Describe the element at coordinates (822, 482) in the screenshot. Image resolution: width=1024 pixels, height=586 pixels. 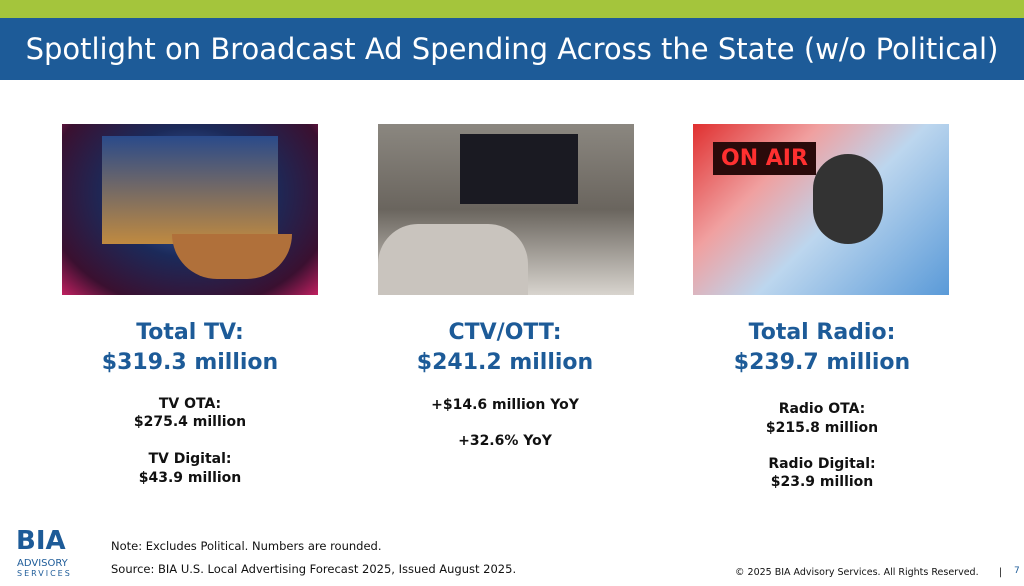
I see `detail-value: $23.9 million` at that location.